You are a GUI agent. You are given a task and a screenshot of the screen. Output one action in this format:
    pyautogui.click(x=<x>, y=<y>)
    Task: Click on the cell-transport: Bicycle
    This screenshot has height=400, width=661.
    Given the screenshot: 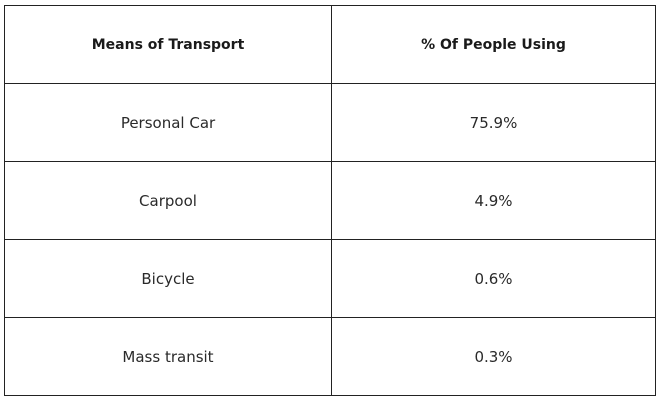 What is the action you would take?
    pyautogui.click(x=168, y=278)
    